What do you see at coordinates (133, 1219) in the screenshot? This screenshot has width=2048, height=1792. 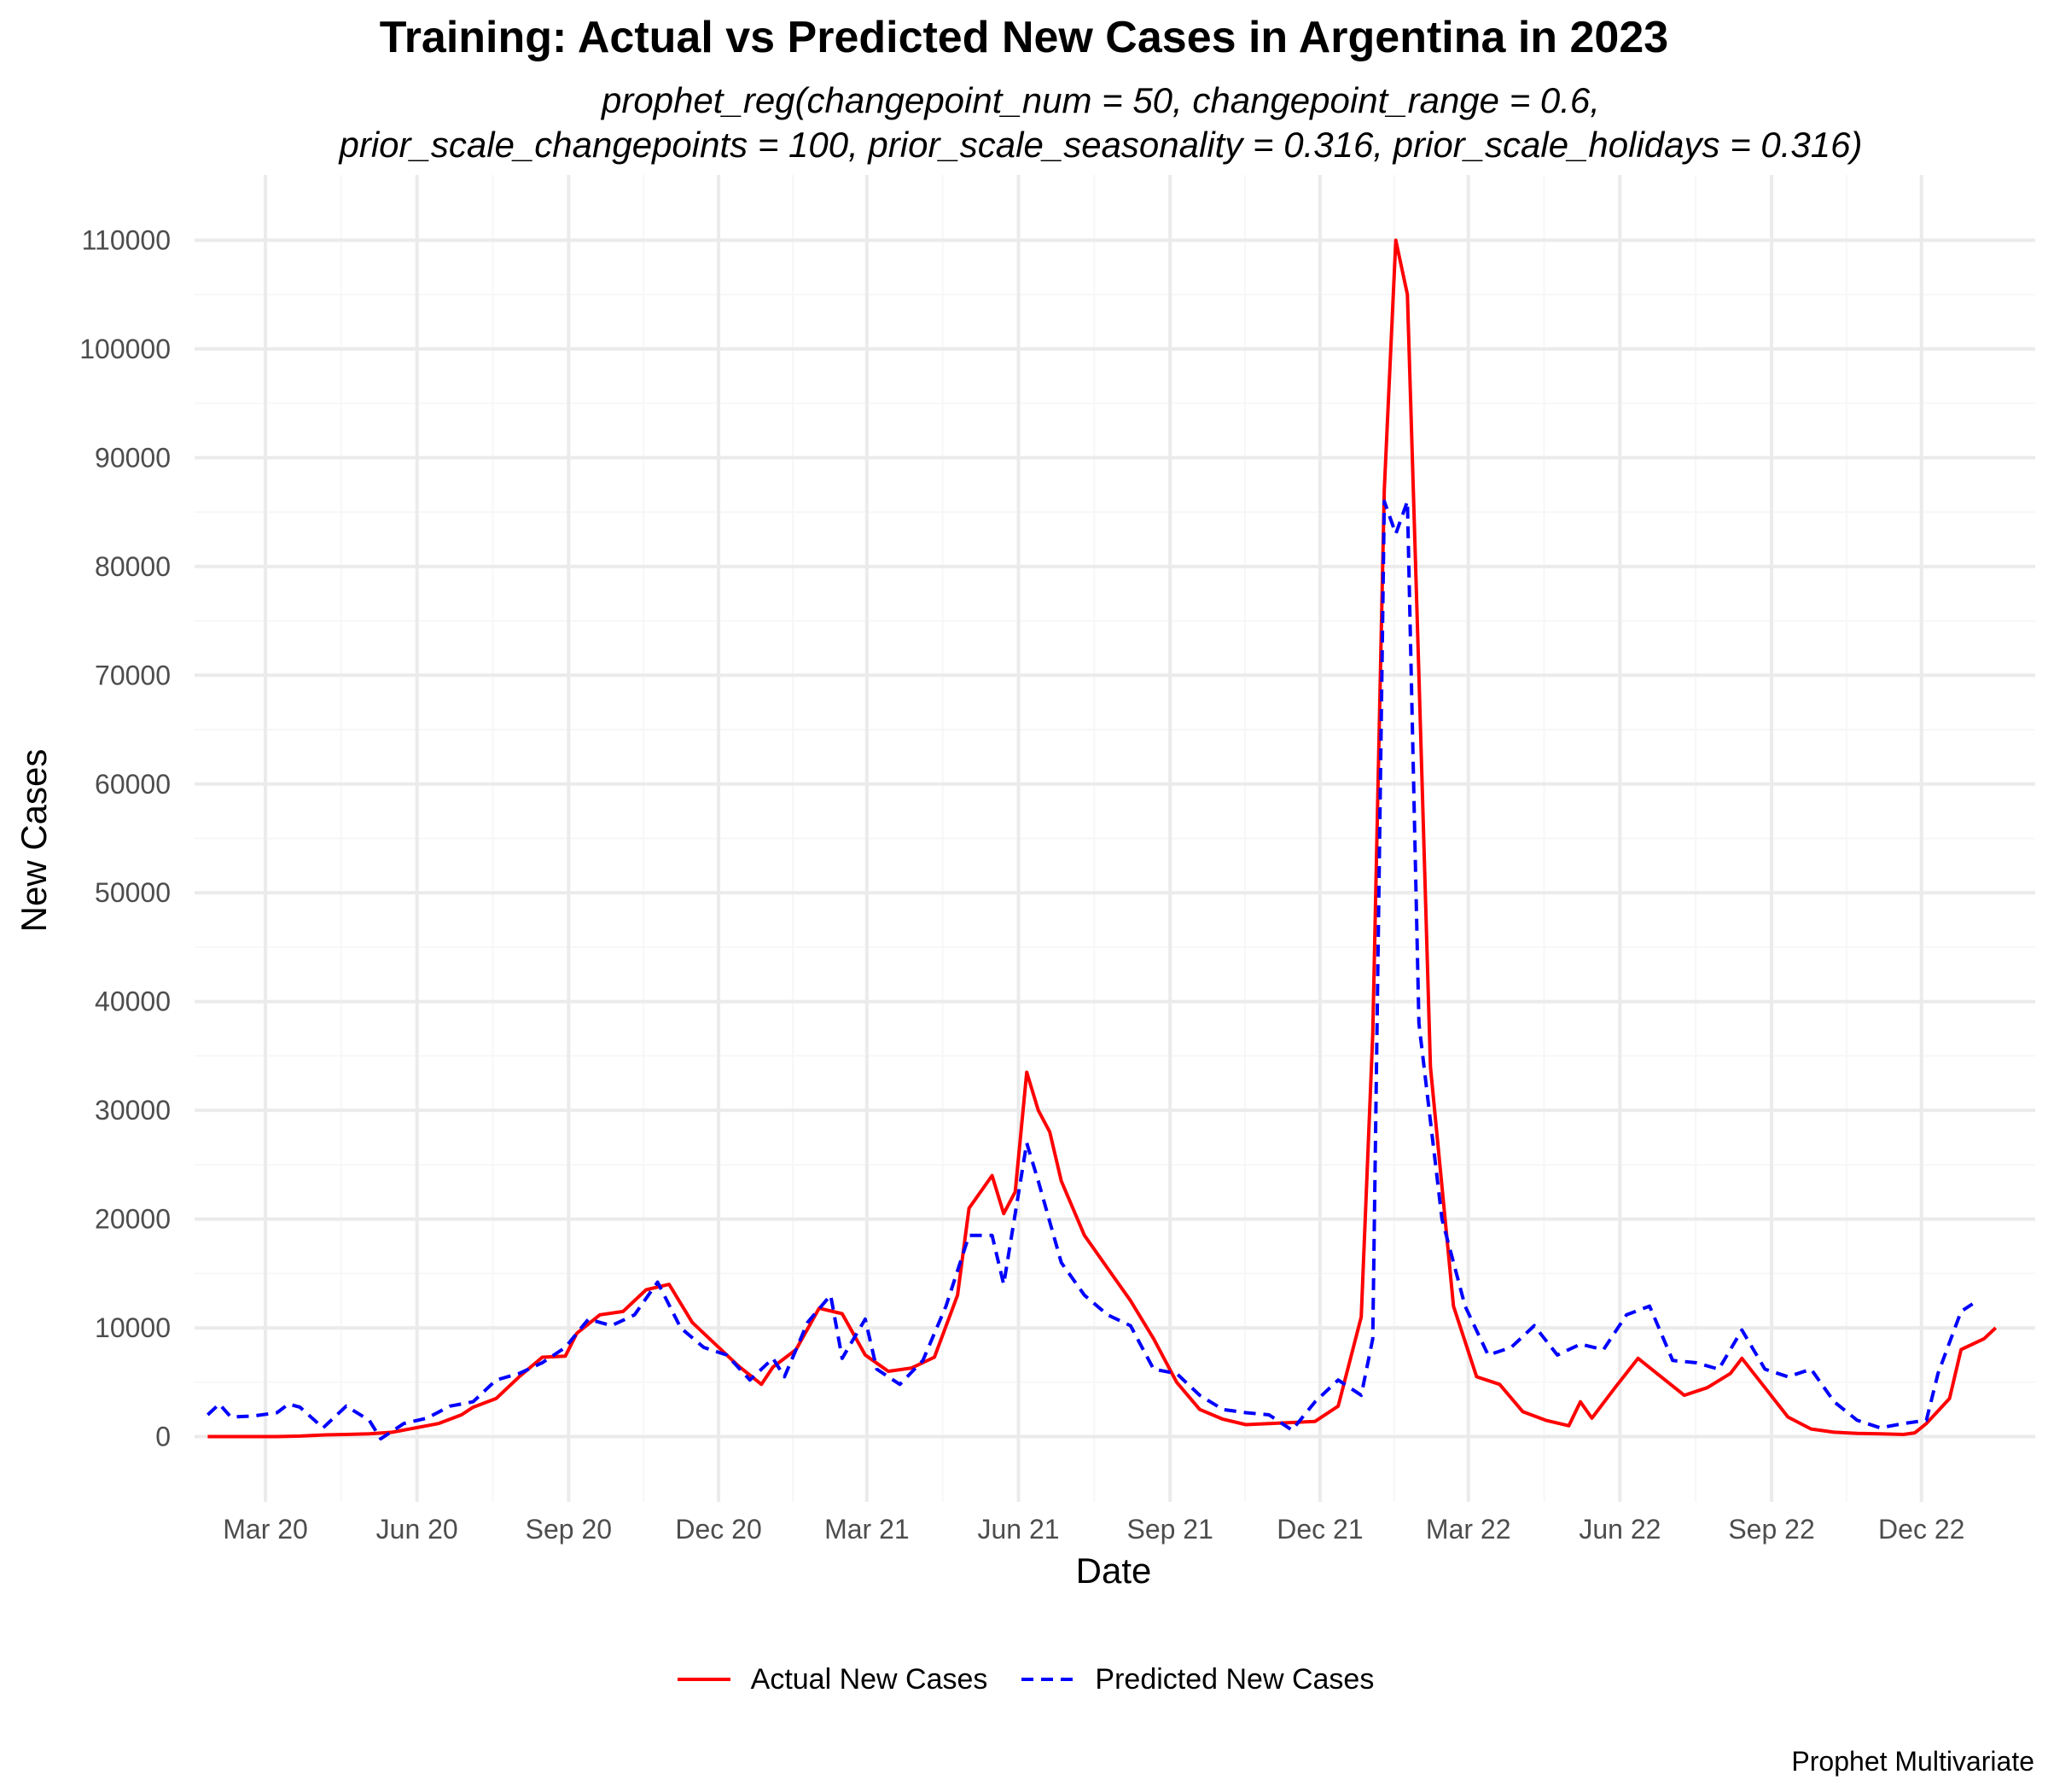 I see `y-tick-label: 20000` at bounding box center [133, 1219].